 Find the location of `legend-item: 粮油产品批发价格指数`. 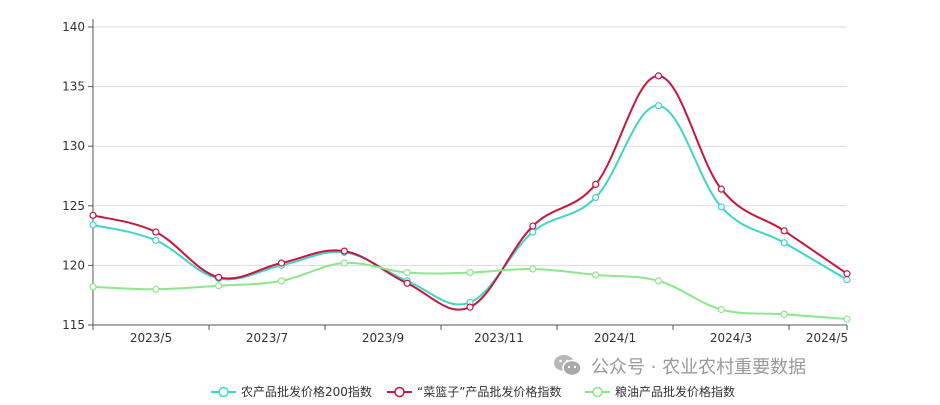

legend-item: 粮油产品批发价格指数 is located at coordinates (660, 391).